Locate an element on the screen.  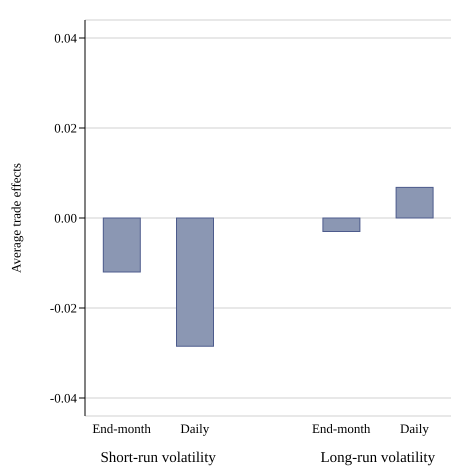
text: Long-run volatility is located at coordinates (378, 458).